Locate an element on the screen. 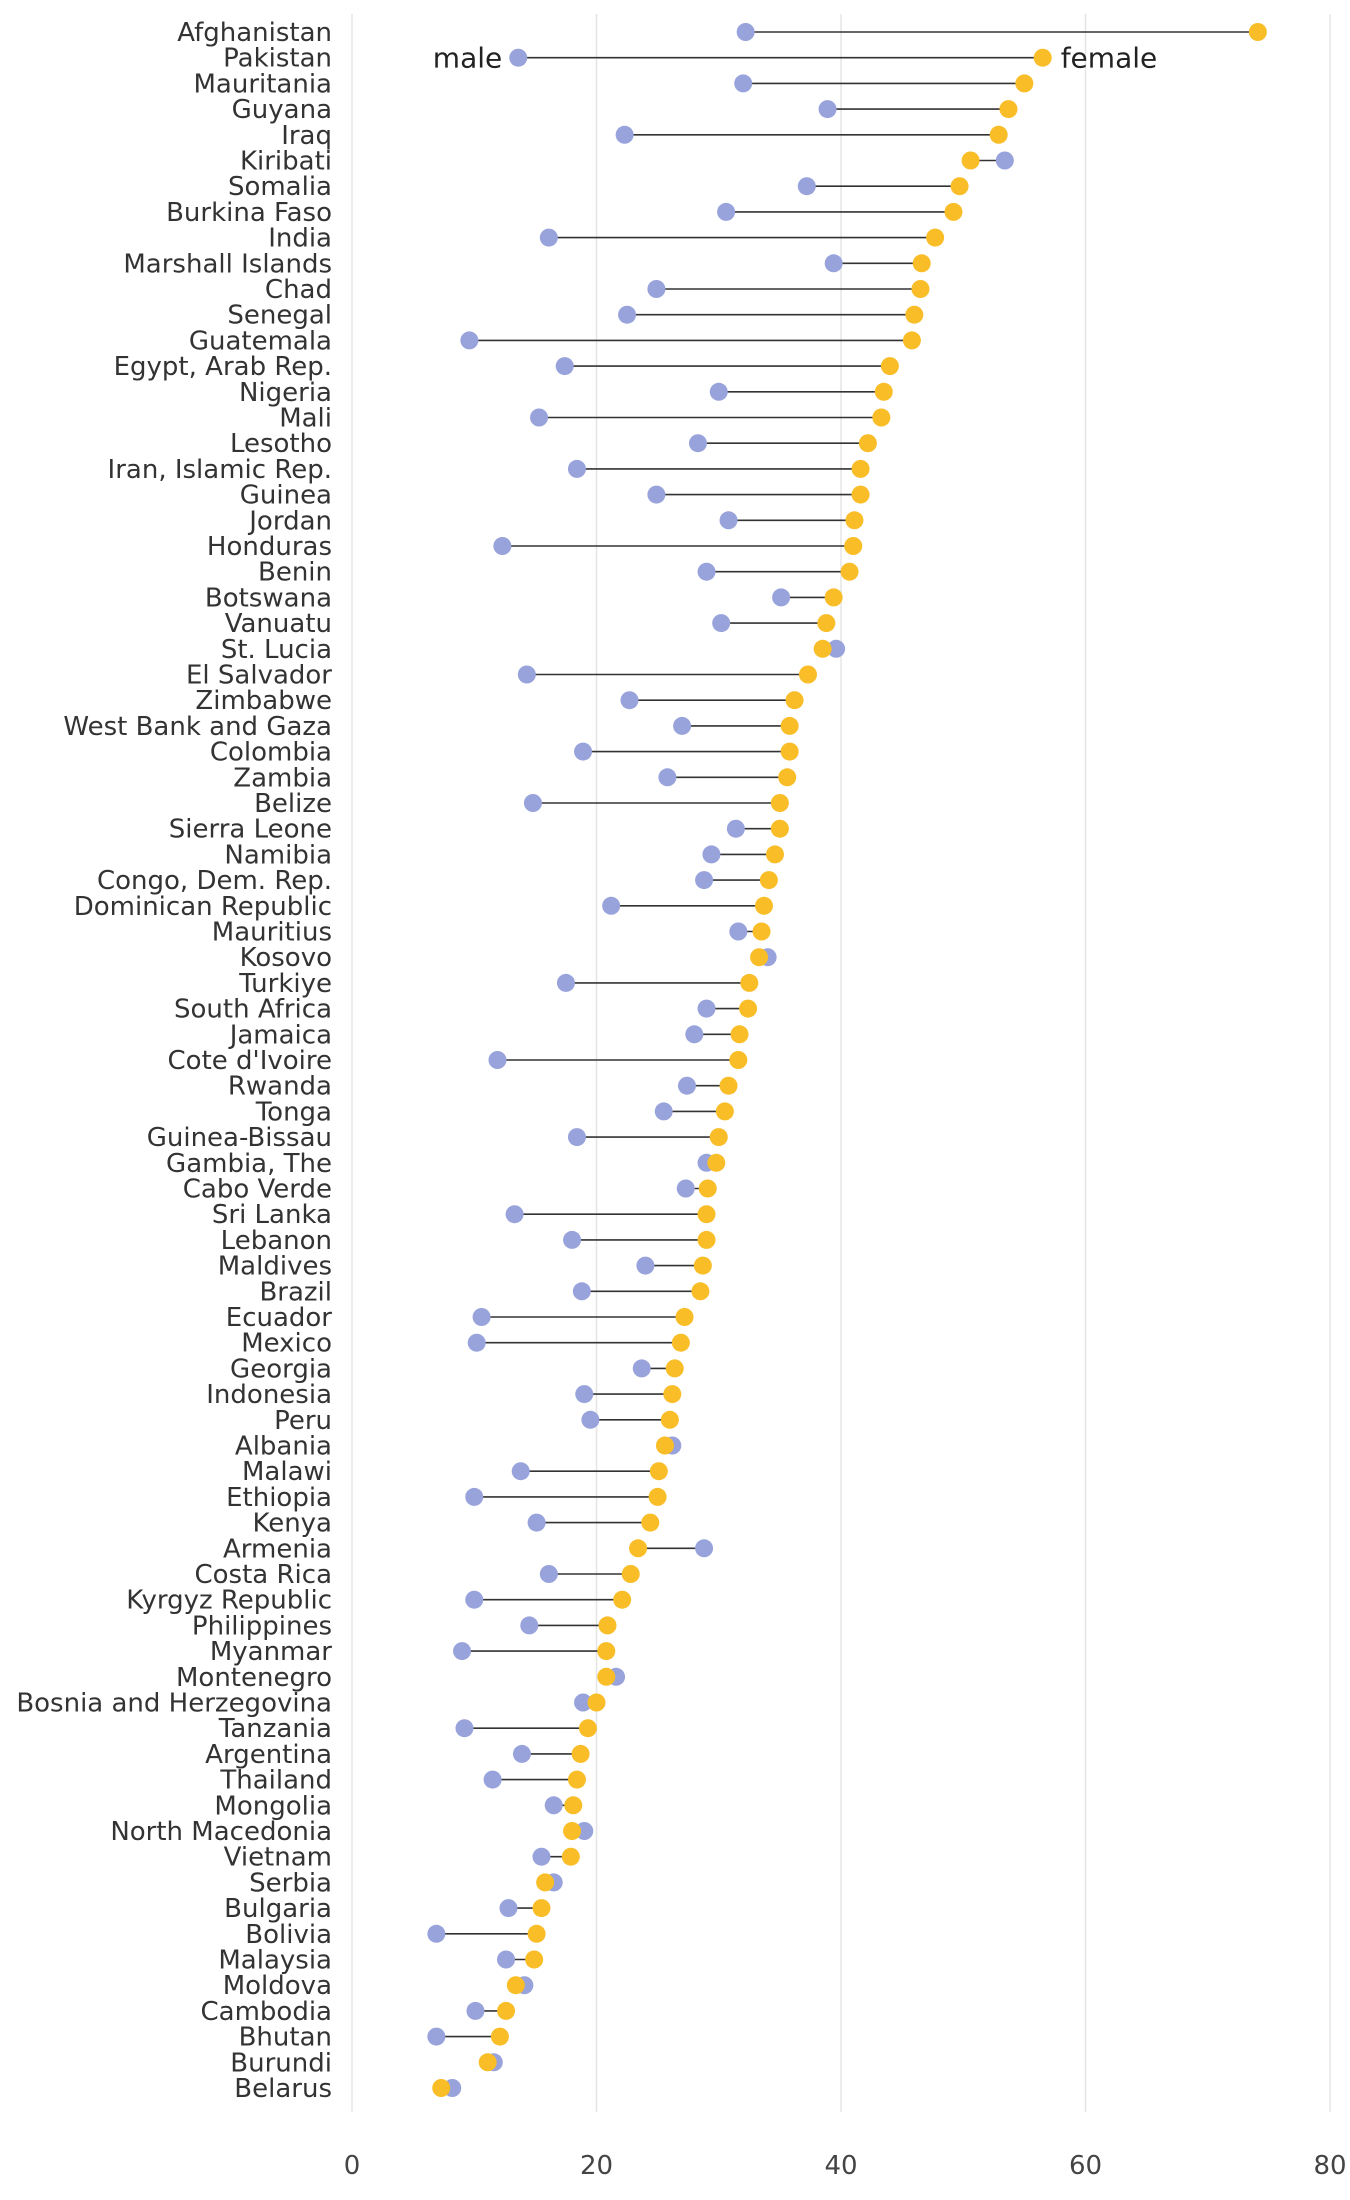 The width and height of the screenshot is (1350, 2200). category-label: Montenegro is located at coordinates (254, 1678).